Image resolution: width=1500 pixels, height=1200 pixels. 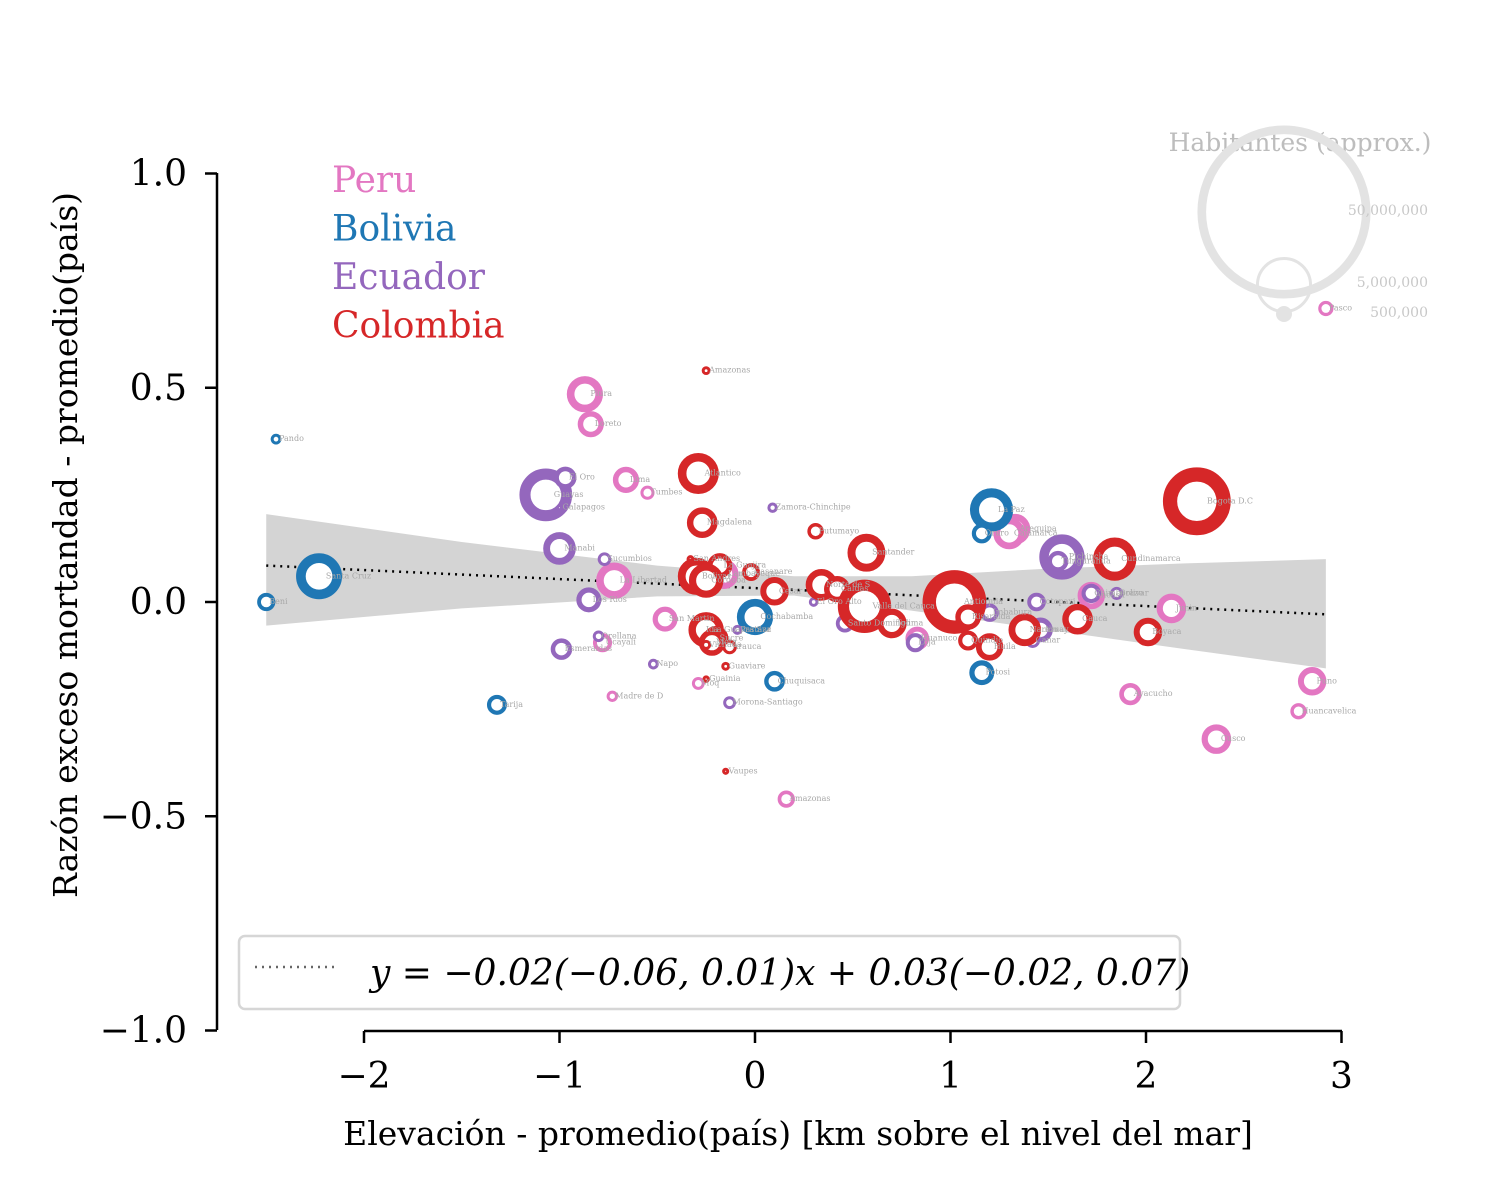 I want to click on point-label: Lima, so click(x=640, y=479).